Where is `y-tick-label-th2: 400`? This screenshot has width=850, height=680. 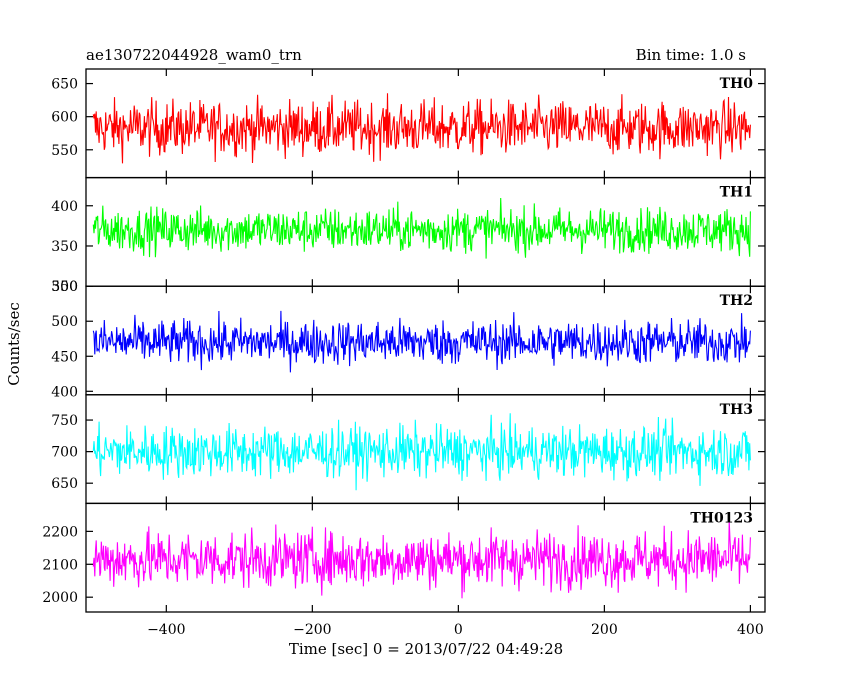 y-tick-label-th2: 400 is located at coordinates (64, 392).